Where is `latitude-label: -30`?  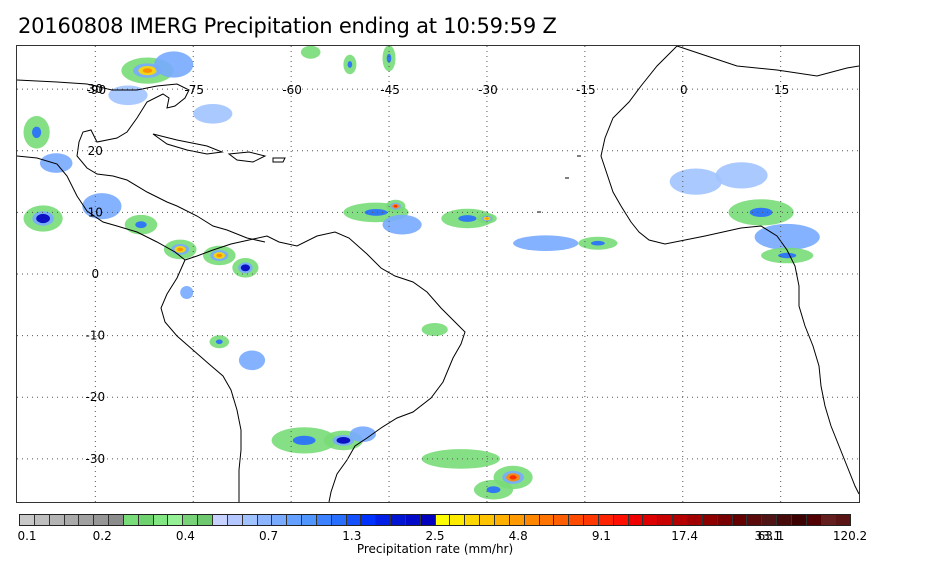 latitude-label: -30 is located at coordinates (96, 459).